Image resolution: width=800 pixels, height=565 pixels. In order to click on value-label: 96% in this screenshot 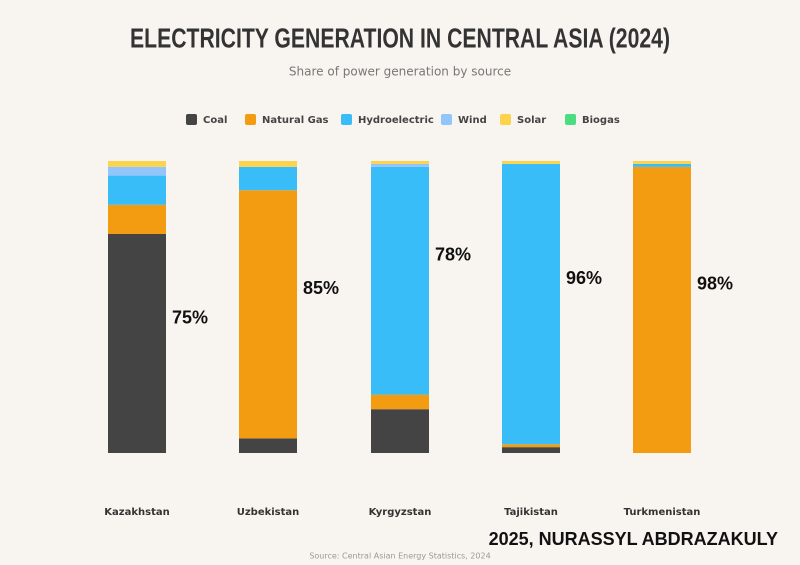, I will do `click(584, 278)`.